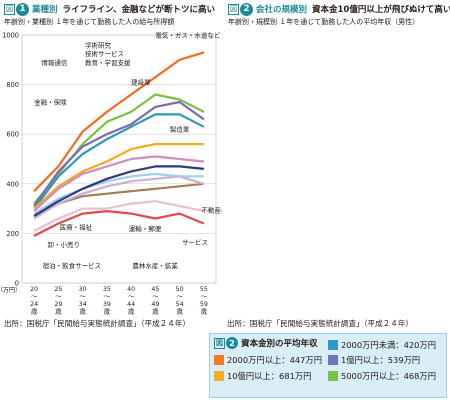 The height and width of the screenshot is (400, 450). I want to click on source-note-left: 出所：国税庁「民間給与実態統計調査」（平成２４年）, so click(97, 323).